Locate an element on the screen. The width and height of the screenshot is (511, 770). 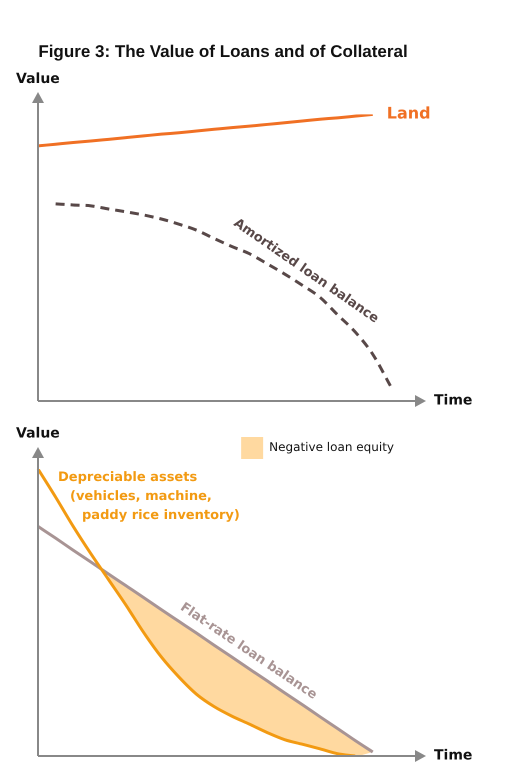
series-label: Depreciable assets (vehicles, machine, paddy rice inventory) is located at coordinates (149, 496).